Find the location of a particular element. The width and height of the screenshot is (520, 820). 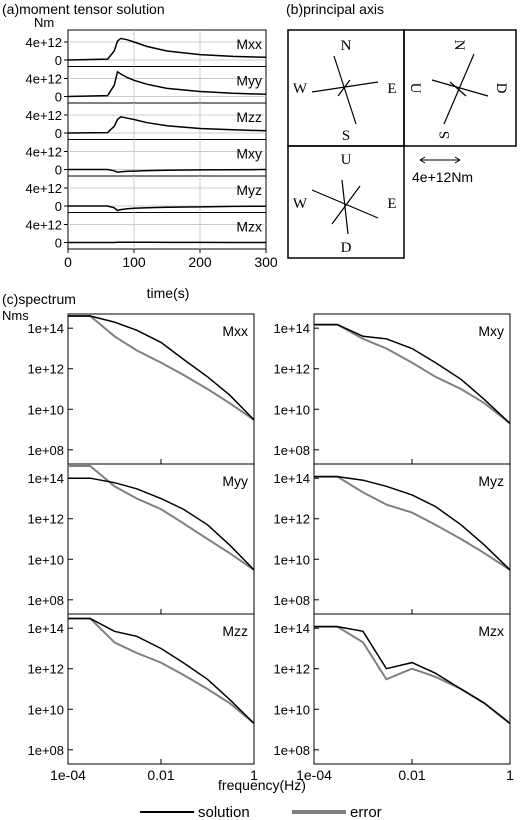

box1-bottom-label: S is located at coordinates (346, 136).